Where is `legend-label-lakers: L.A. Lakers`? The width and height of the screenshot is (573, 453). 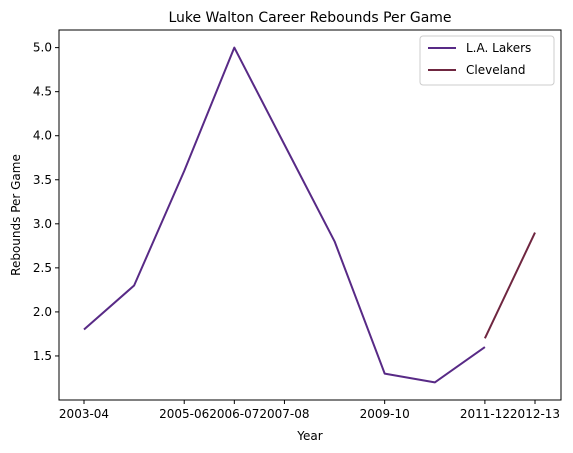
legend-label-lakers: L.A. Lakers is located at coordinates (498, 48).